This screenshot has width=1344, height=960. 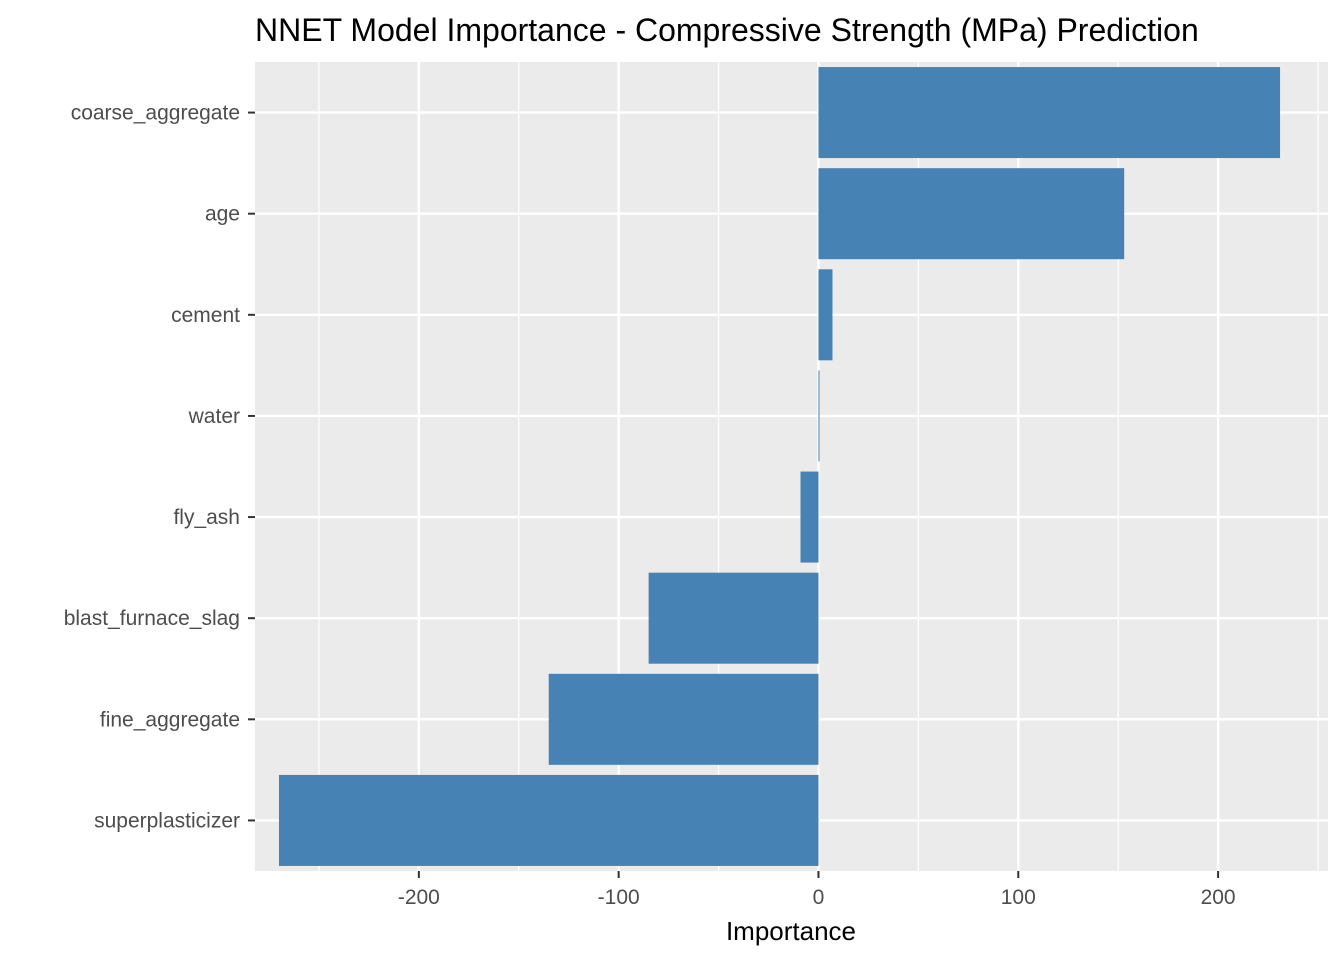 I want to click on bar-water, so click(x=819, y=416).